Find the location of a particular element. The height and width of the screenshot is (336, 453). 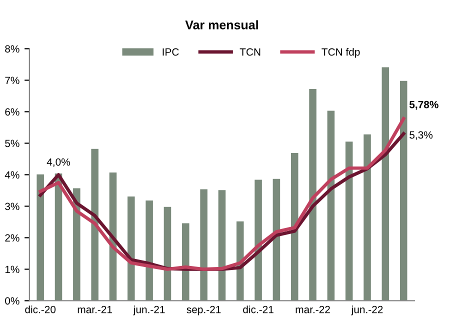

x-tick-label: dic.-20 is located at coordinates (40, 310).